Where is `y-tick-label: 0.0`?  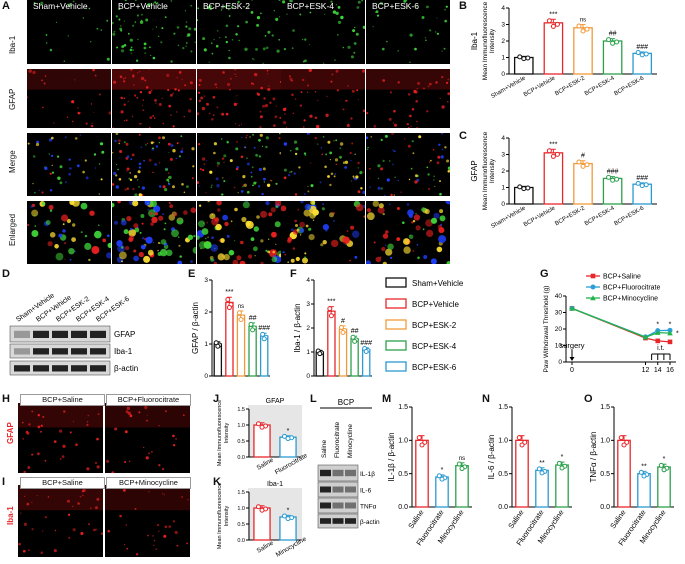 y-tick-label: 0.0 is located at coordinates (503, 507).